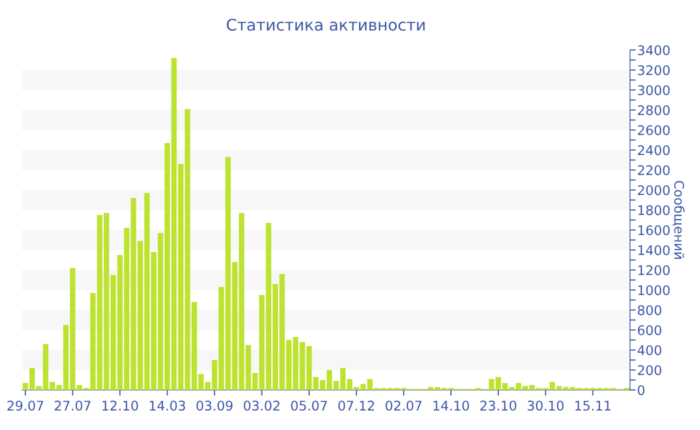  What do you see at coordinates (654, 170) in the screenshot?
I see `y-tick-label: 2200` at bounding box center [654, 170].